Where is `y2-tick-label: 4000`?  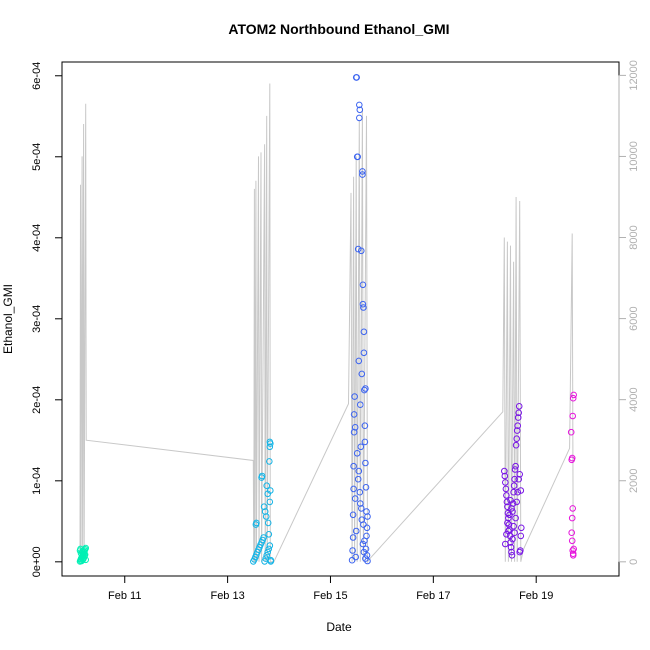 y2-tick-label: 4000 is located at coordinates (634, 399).